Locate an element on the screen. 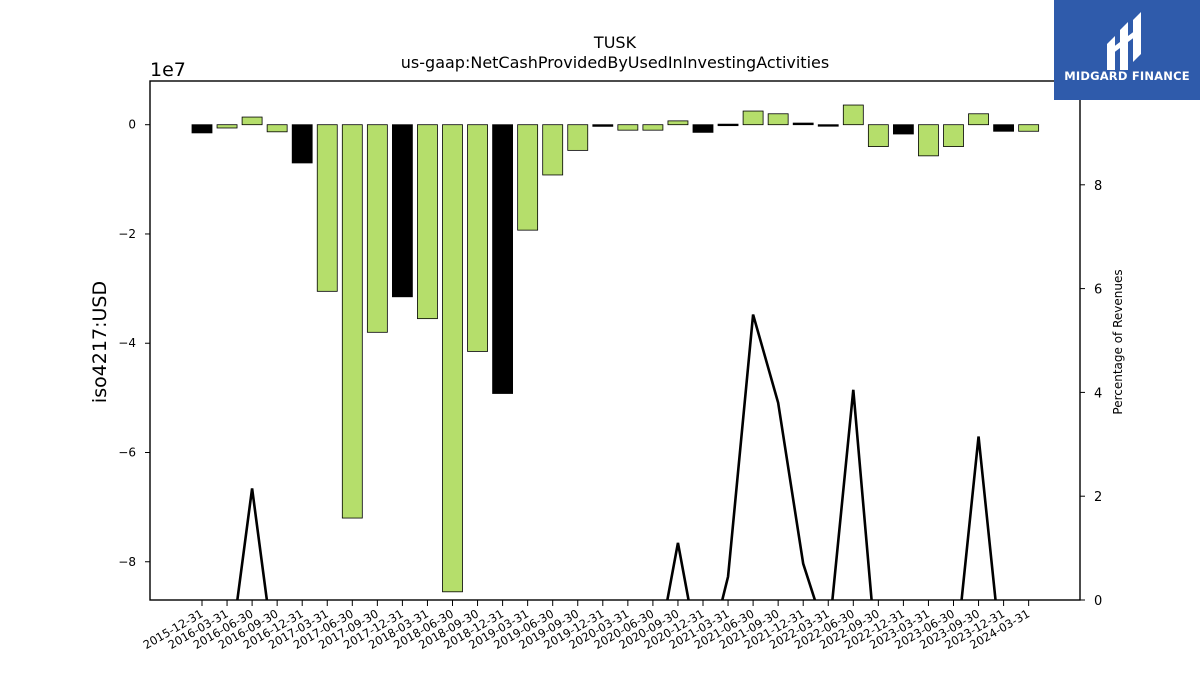 Image resolution: width=1200 pixels, height=675 pixels. y2-tick-label: 6 is located at coordinates (1098, 290).